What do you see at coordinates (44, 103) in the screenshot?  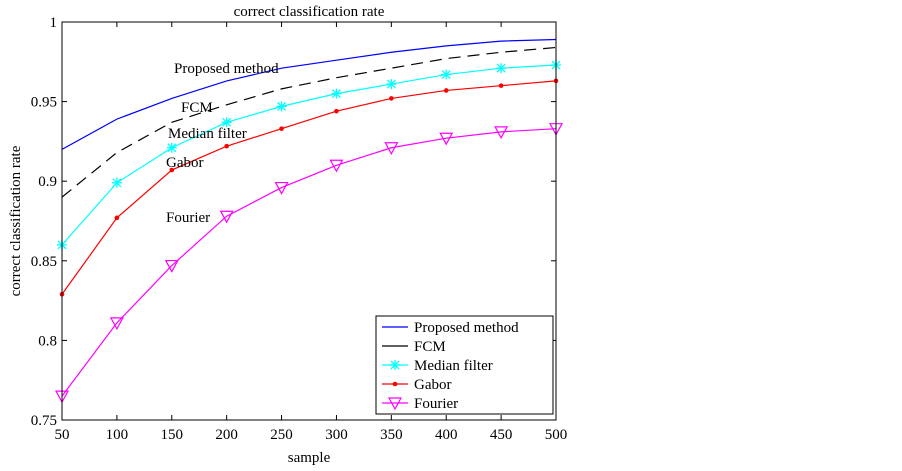 I see `y-tick-label: 0.95` at bounding box center [44, 103].